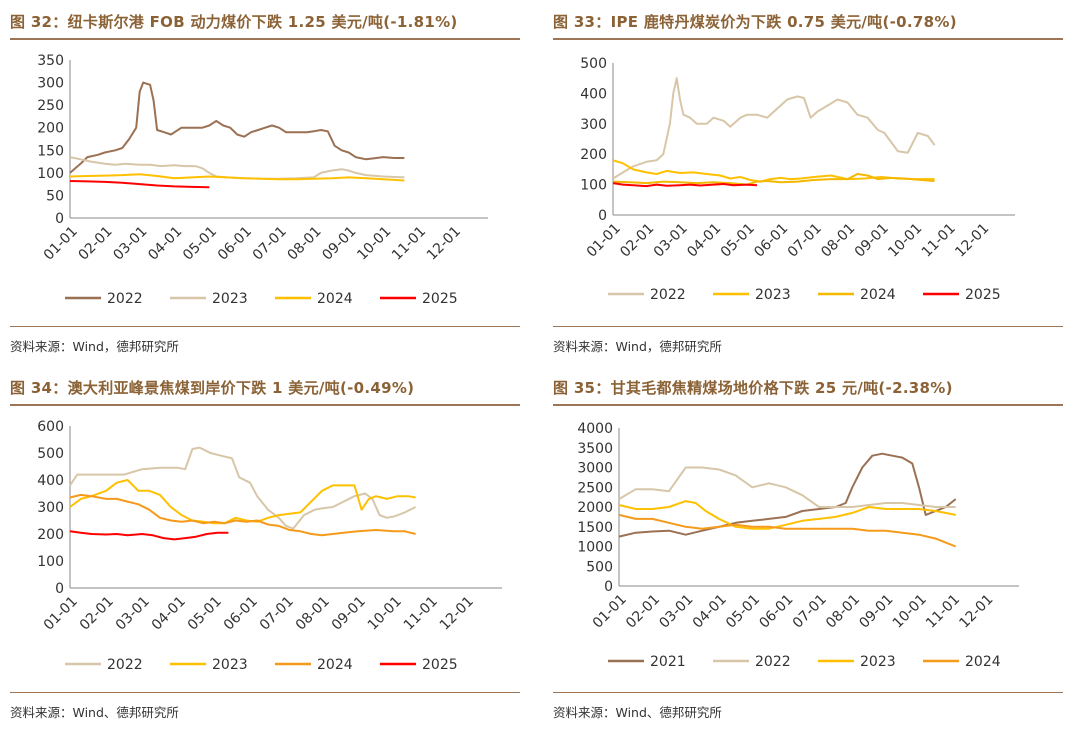  What do you see at coordinates (50, 151) in the screenshot?
I see `y-tick-label: 150` at bounding box center [50, 151].